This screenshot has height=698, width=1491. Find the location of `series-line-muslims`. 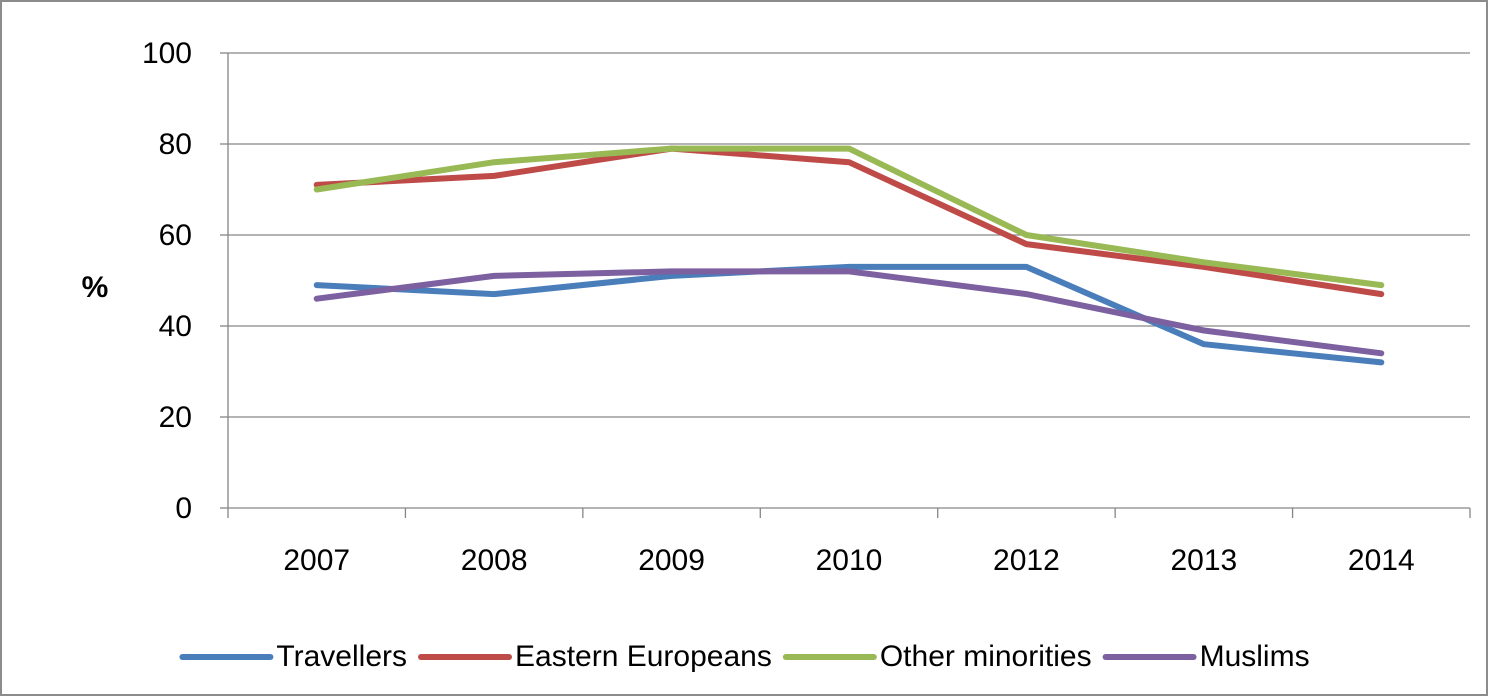

series-line-muslims is located at coordinates (849, 312).